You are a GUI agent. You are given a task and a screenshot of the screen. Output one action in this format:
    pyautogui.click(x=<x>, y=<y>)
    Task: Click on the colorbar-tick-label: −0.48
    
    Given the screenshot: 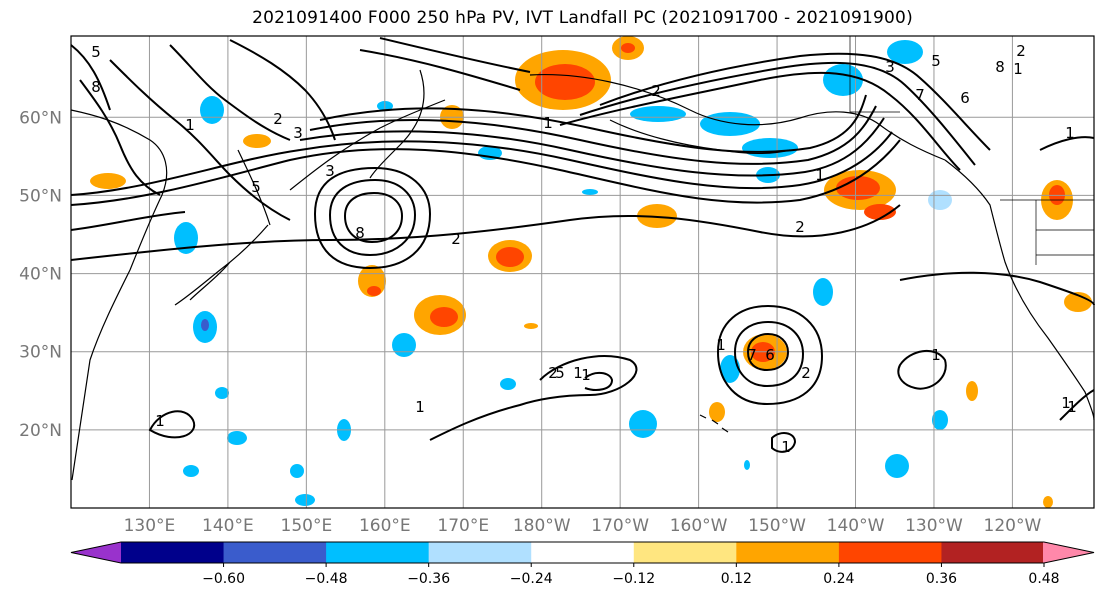 What is the action you would take?
    pyautogui.click(x=326, y=579)
    